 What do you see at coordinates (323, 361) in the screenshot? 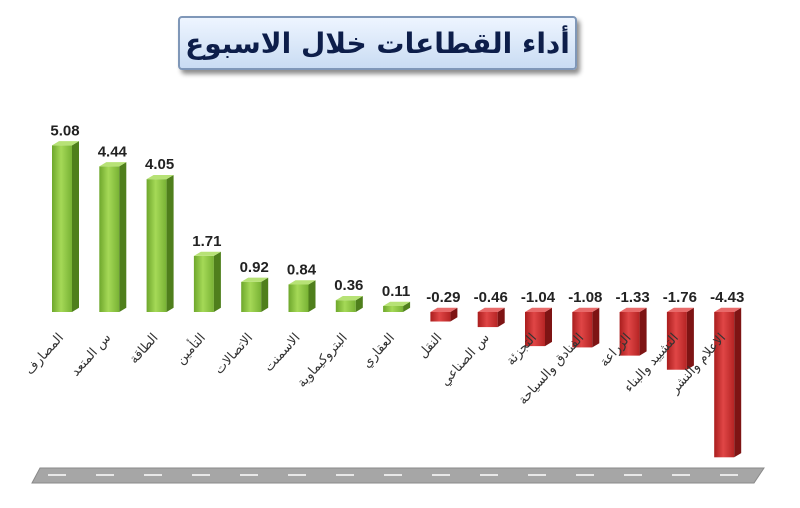
I see `category-label: البتروكيماوية` at bounding box center [323, 361].